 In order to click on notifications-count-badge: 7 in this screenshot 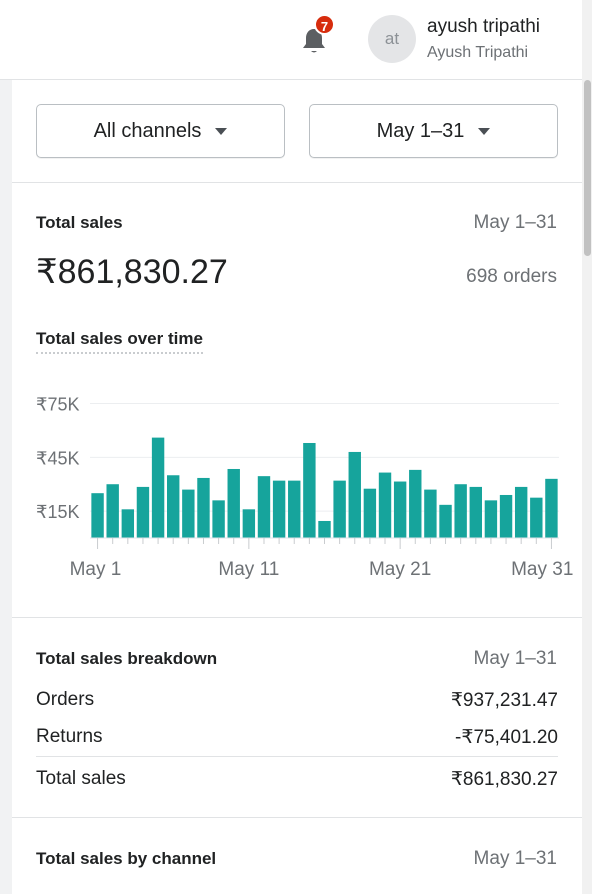, I will do `click(324, 24)`.